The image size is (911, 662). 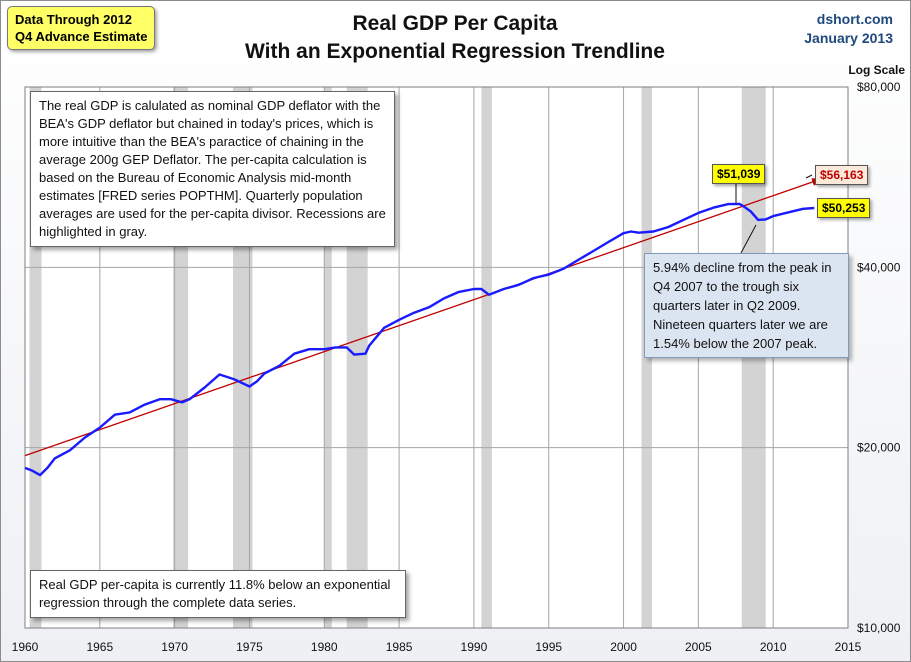 What do you see at coordinates (399, 647) in the screenshot?
I see `x-tick-label: 1985` at bounding box center [399, 647].